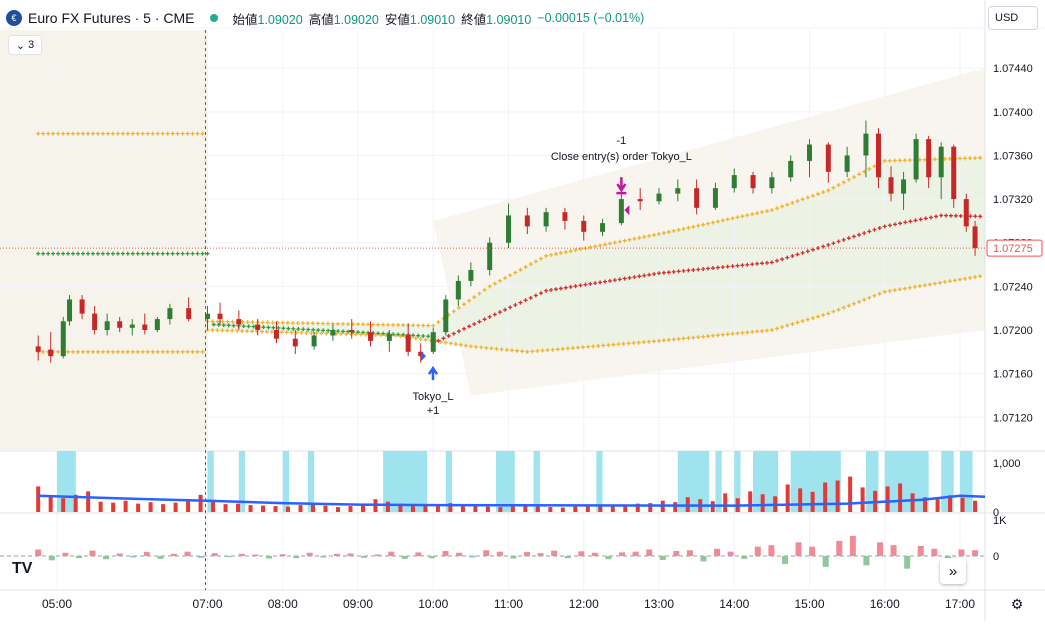 This screenshot has width=1045, height=626. I want to click on volume-highlight-zone, so click(906, 481).